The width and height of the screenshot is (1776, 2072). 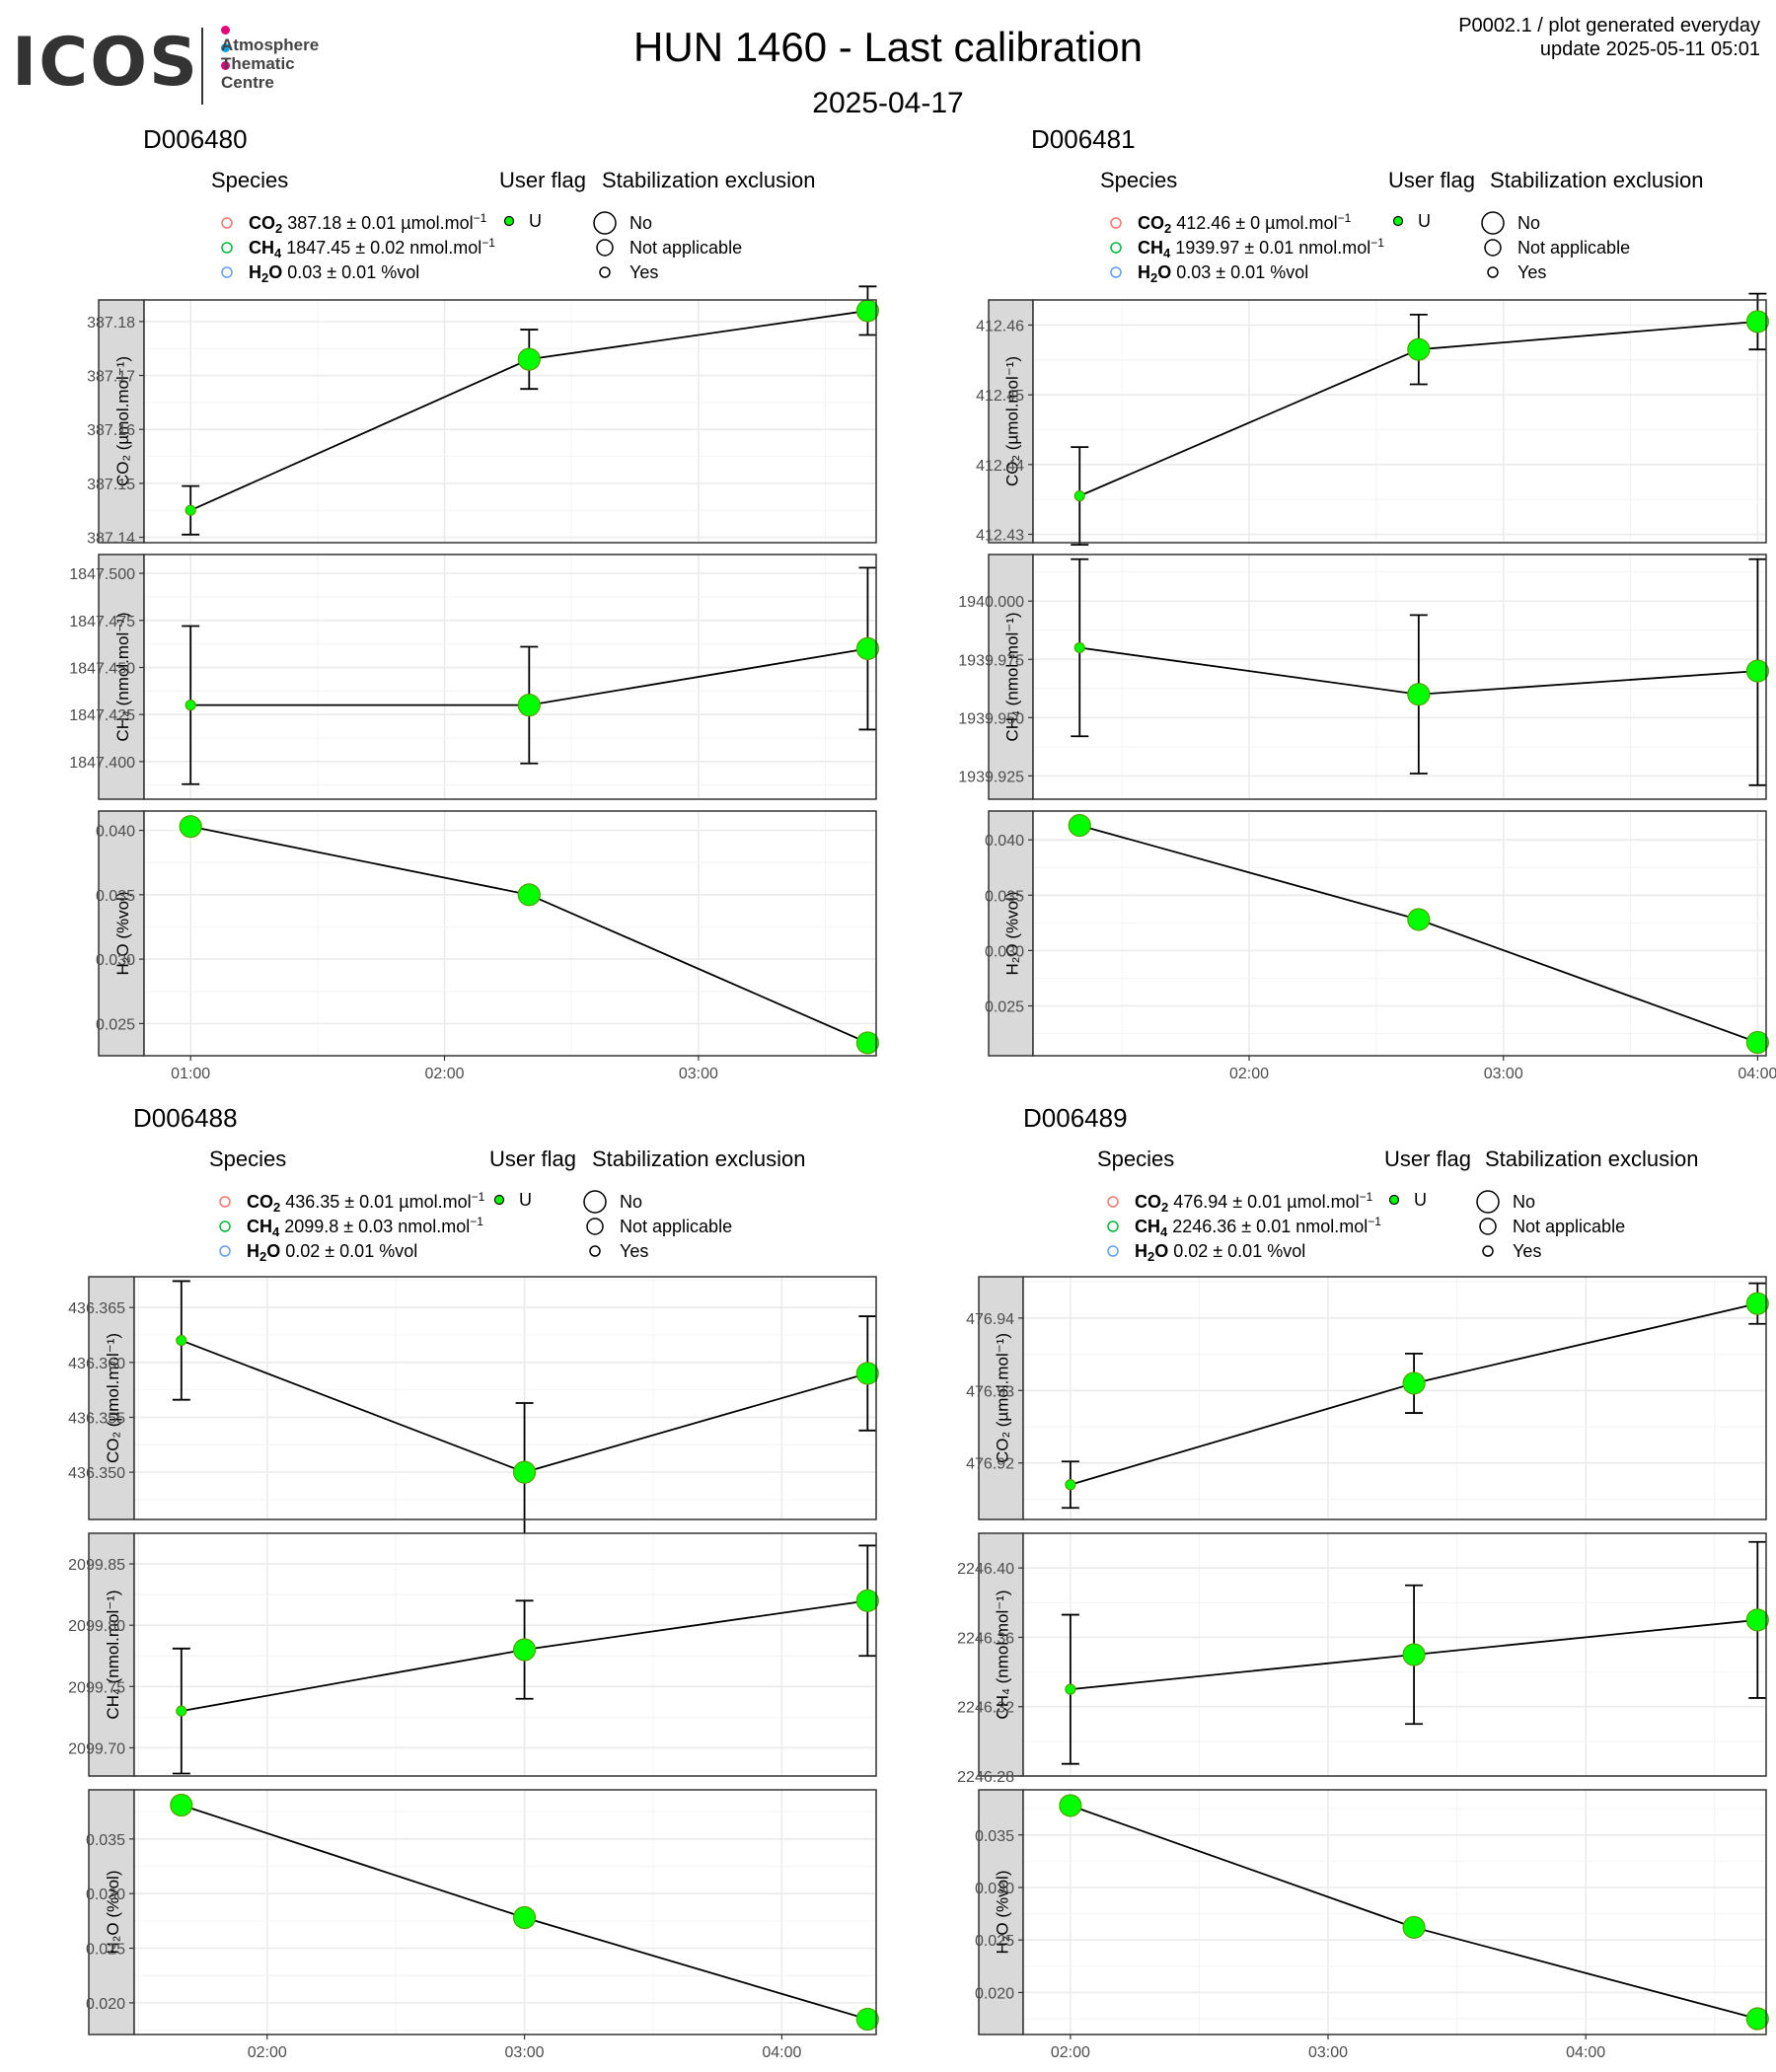 I want to click on y-tick-label: 2246.32, so click(x=986, y=1709).